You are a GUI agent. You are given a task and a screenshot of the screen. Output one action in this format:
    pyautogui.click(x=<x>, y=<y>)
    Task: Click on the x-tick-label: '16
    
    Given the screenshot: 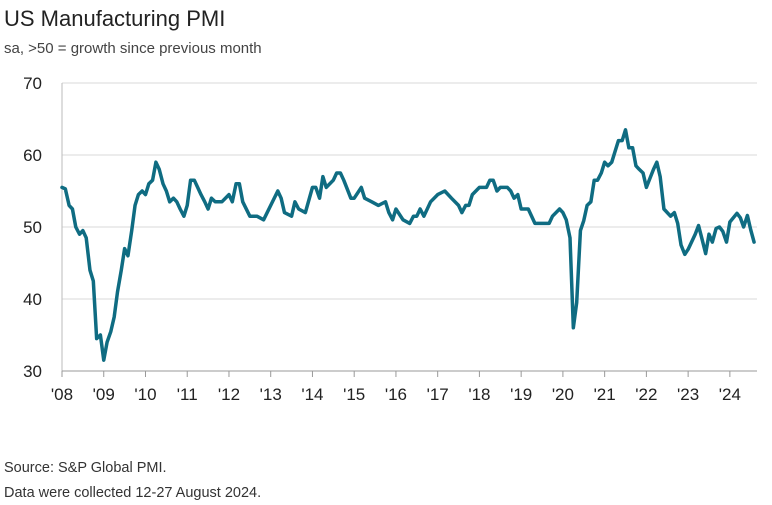 What is the action you would take?
    pyautogui.click(x=396, y=394)
    